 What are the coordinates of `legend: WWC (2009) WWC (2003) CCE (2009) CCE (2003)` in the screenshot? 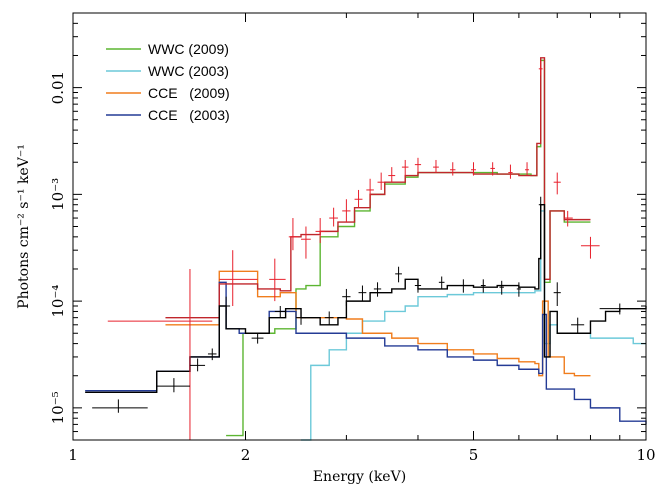 It's located at (168, 82).